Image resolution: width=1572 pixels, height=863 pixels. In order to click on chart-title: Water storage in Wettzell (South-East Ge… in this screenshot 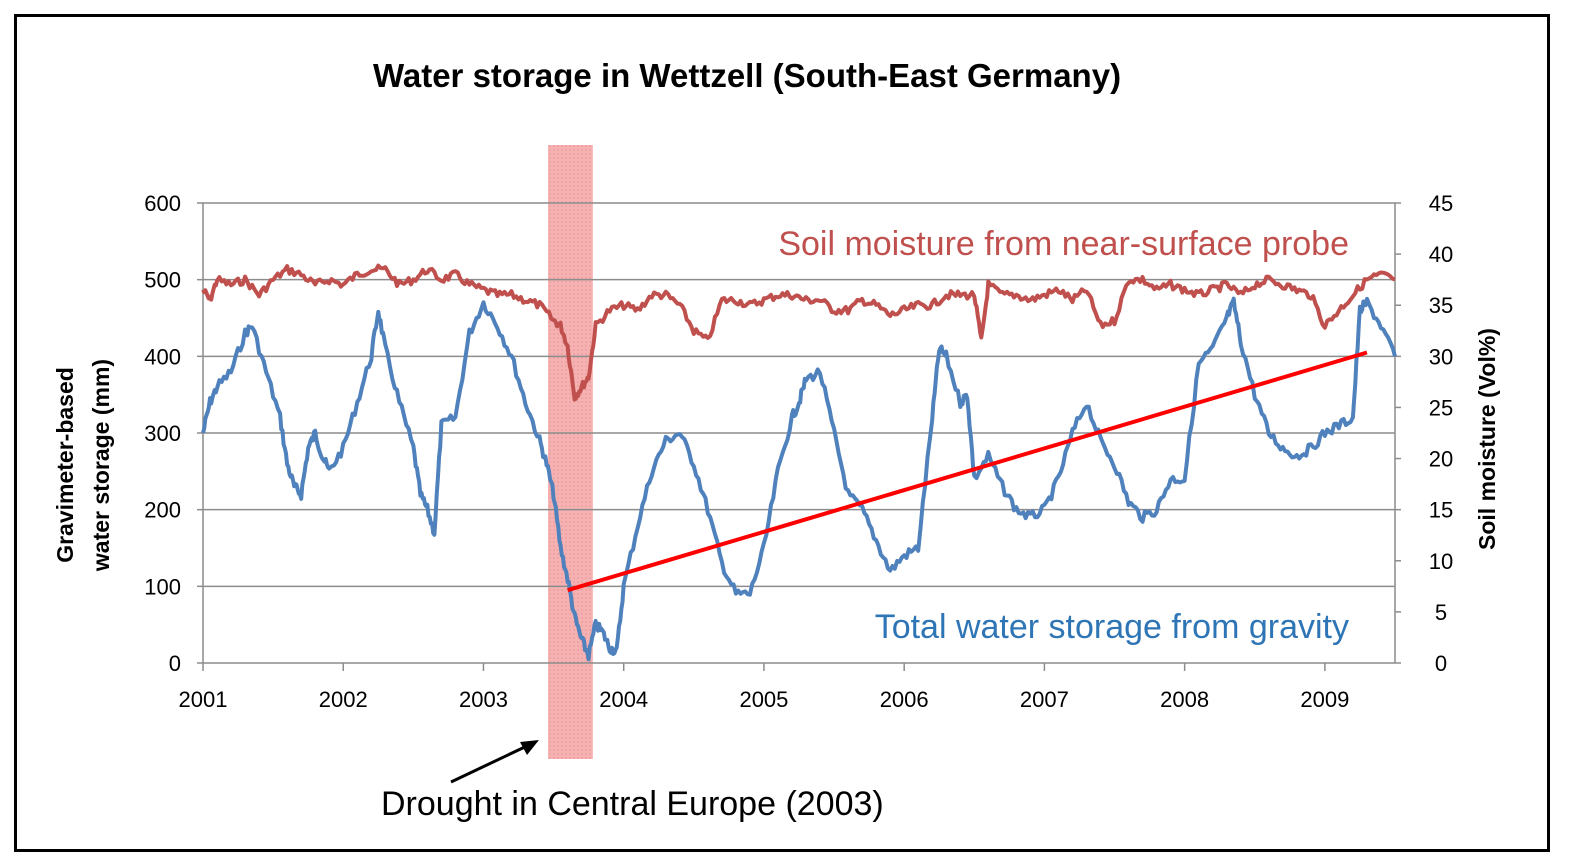, I will do `click(747, 75)`.